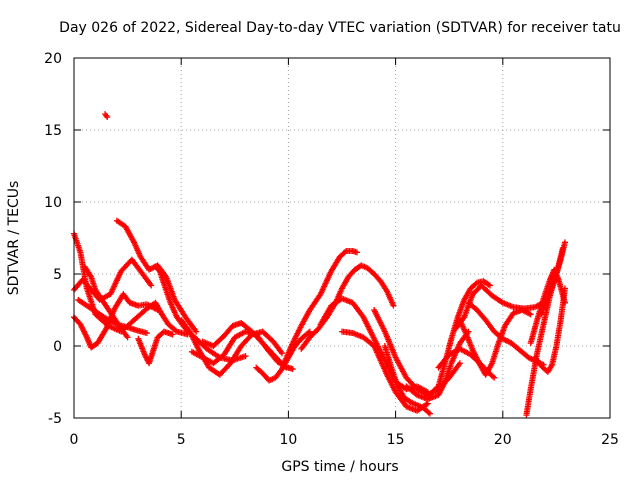 This screenshot has width=640, height=480. I want to click on y-tick-label: 5, so click(57, 275).